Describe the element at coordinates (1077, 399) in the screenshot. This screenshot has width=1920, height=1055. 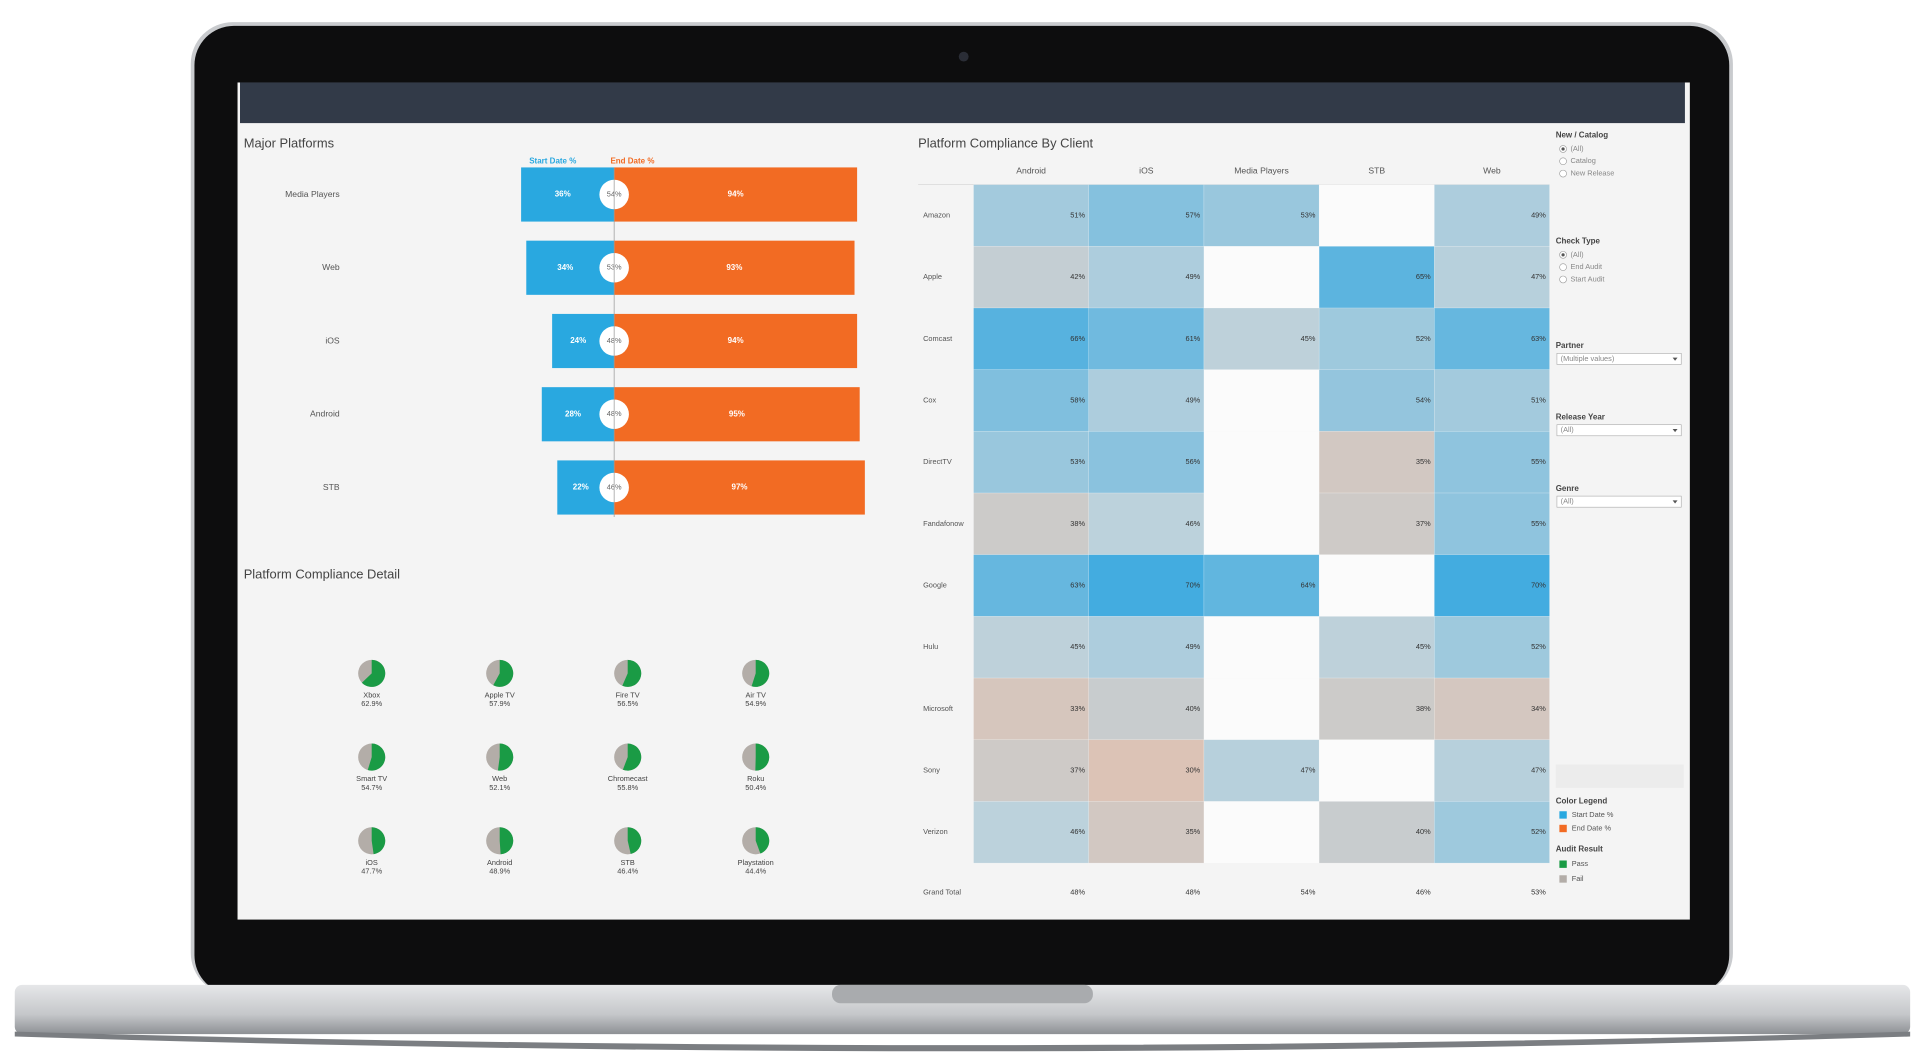
I see `cell-label: 58%` at that location.